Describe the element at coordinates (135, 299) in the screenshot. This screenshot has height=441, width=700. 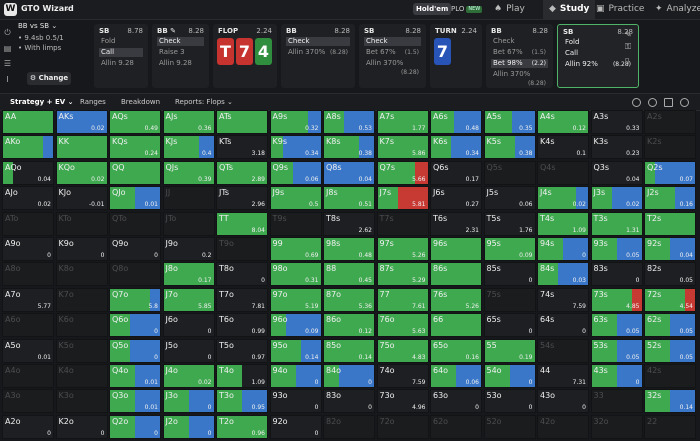
I see `hand-cell: Q7o 5.8` at that location.